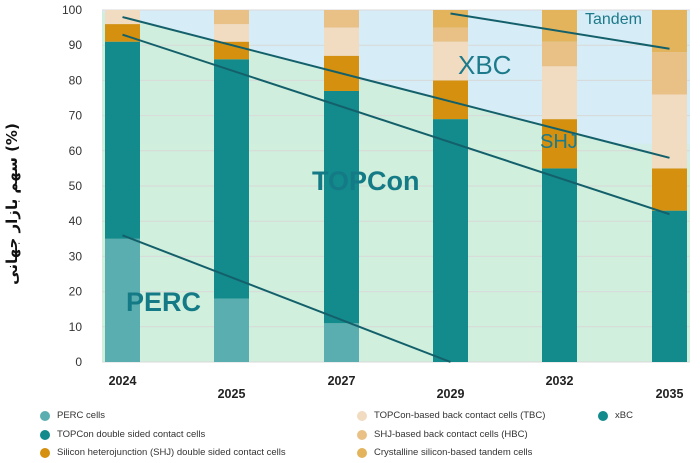  I want to click on region-label: SHJ, so click(559, 142).